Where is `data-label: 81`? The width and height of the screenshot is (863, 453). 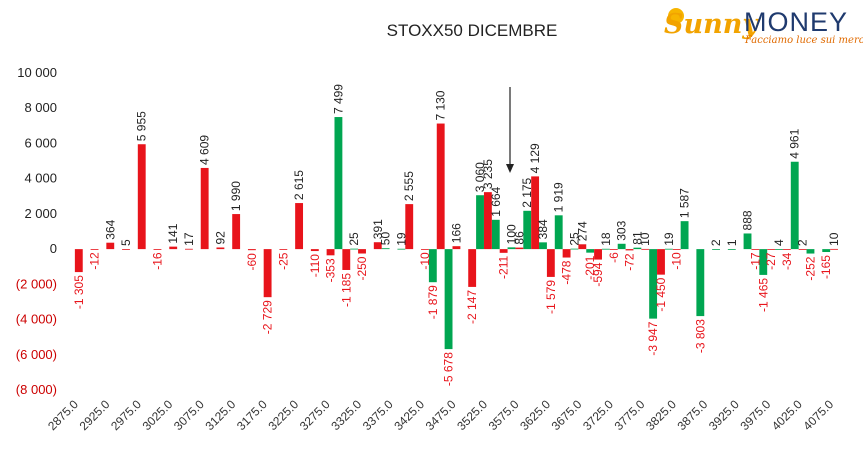
data-label: 81 is located at coordinates (637, 238).